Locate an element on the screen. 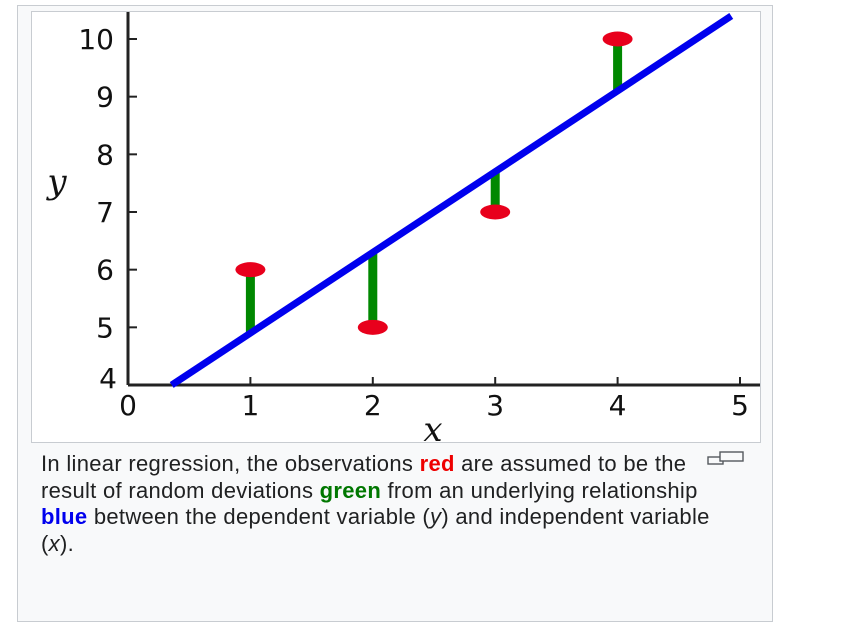 The height and width of the screenshot is (639, 841). caption-text: ) and independent variable ( is located at coordinates (375, 530).